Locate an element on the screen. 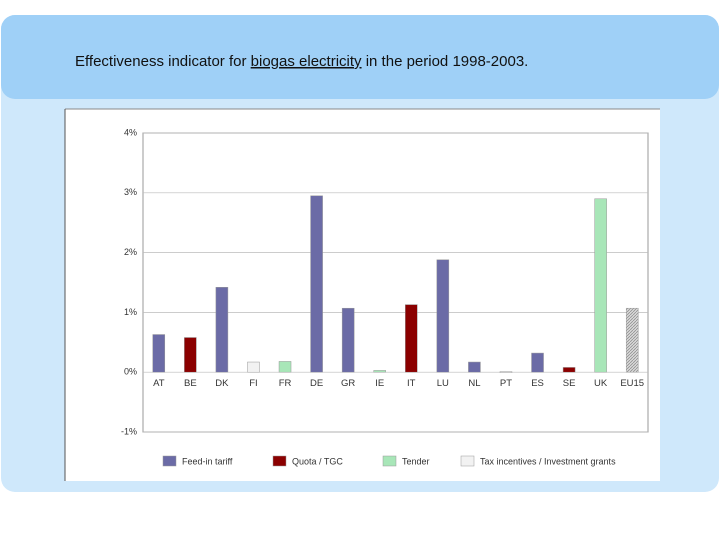 Image resolution: width=720 pixels, height=545 pixels. title-text: in the period 1998-2003. is located at coordinates (445, 61).